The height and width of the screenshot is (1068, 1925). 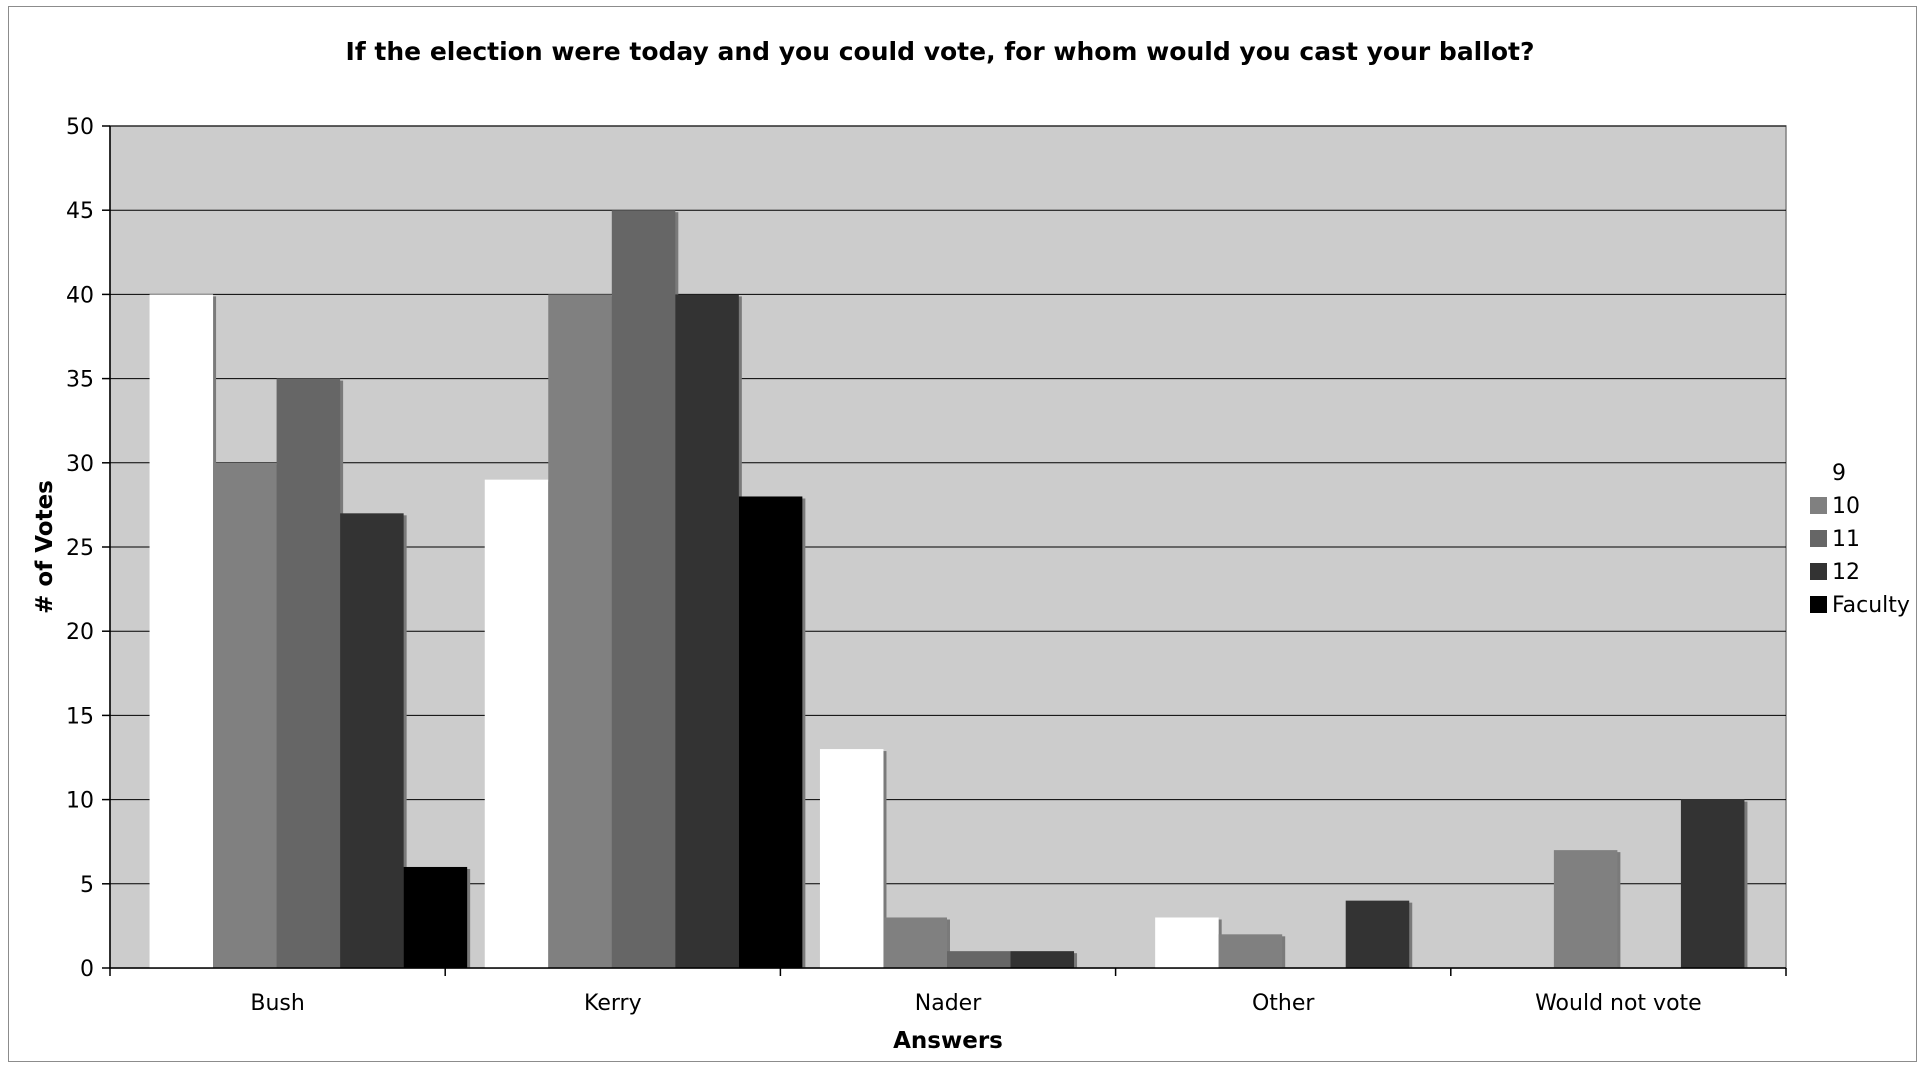 I want to click on legend: 9 10 11 12 Faculty, so click(x=1860, y=539).